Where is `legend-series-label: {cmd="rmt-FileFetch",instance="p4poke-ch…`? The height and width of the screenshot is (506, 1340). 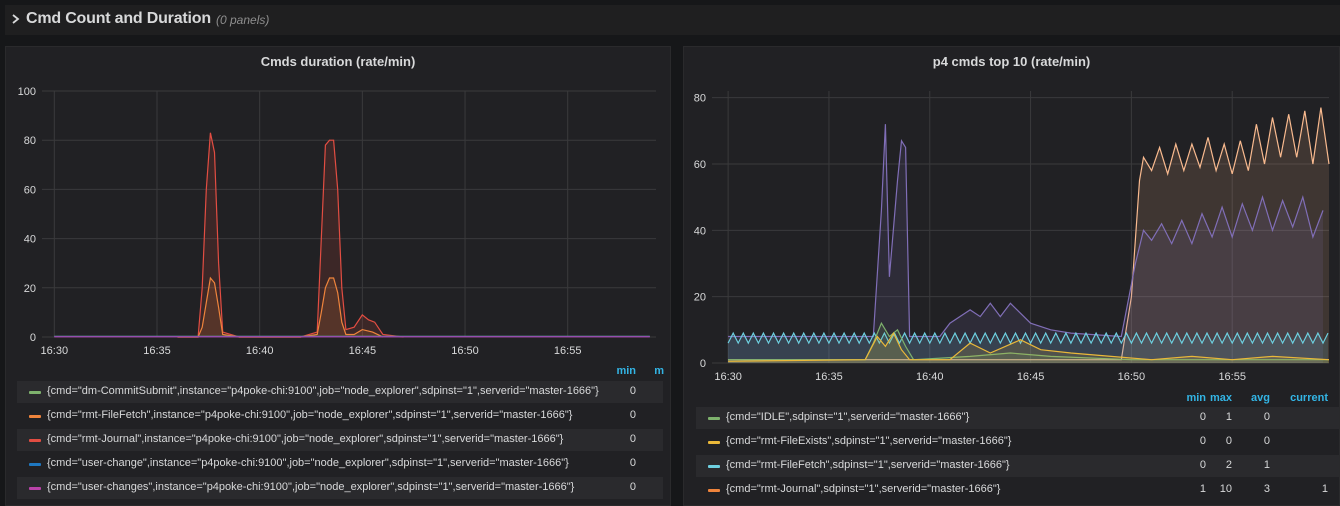
legend-series-label: {cmd="rmt-FileFetch",instance="p4poke-ch… is located at coordinates (310, 415).